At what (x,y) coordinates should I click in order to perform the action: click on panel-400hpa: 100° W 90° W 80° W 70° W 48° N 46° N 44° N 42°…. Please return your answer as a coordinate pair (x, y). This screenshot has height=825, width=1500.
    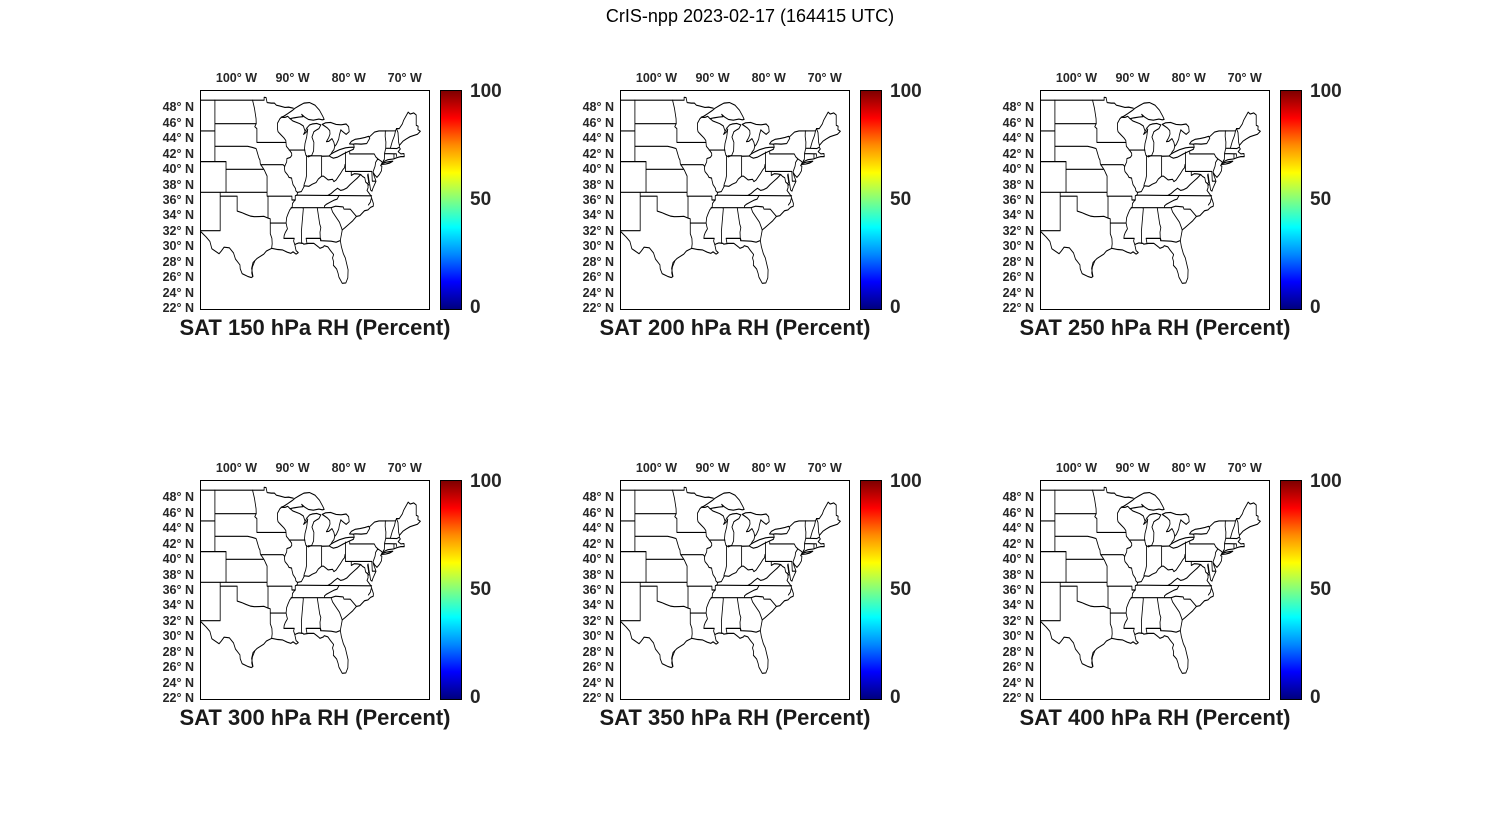
    Looking at the image, I should click on (1176, 601).